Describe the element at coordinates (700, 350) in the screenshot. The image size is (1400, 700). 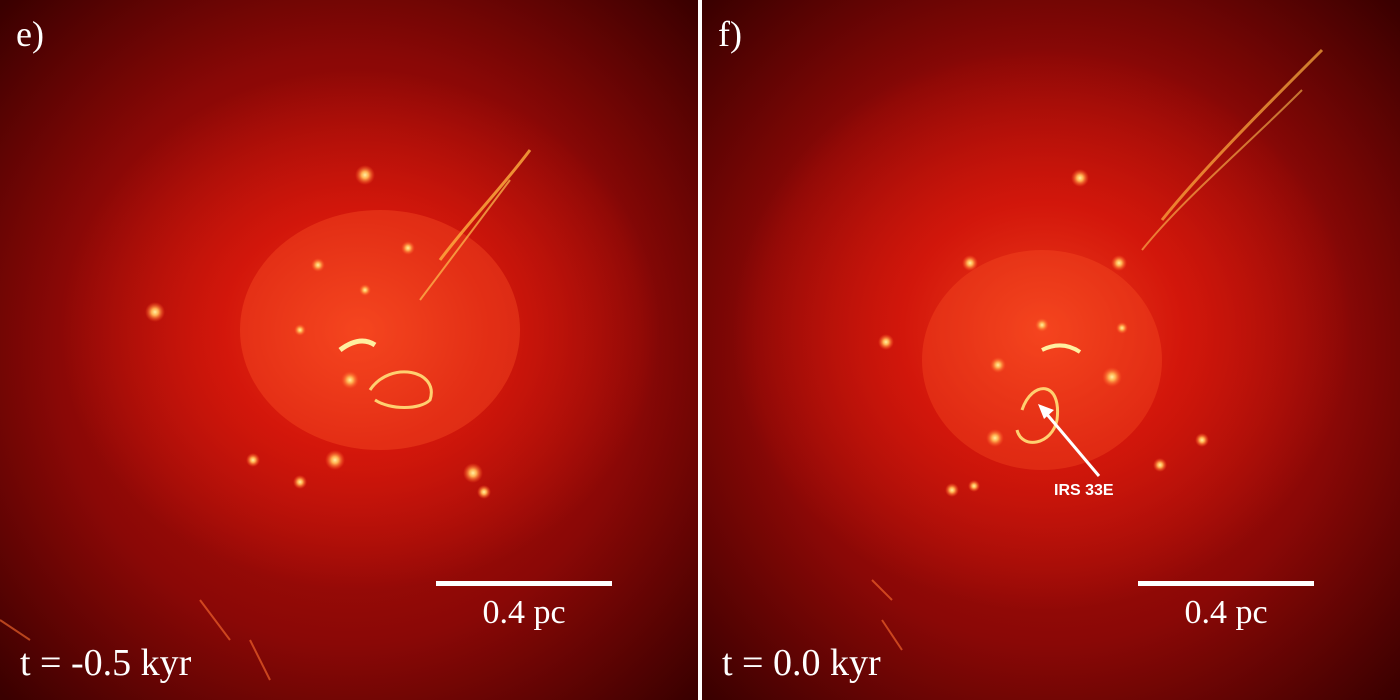
I see `panel-divider` at that location.